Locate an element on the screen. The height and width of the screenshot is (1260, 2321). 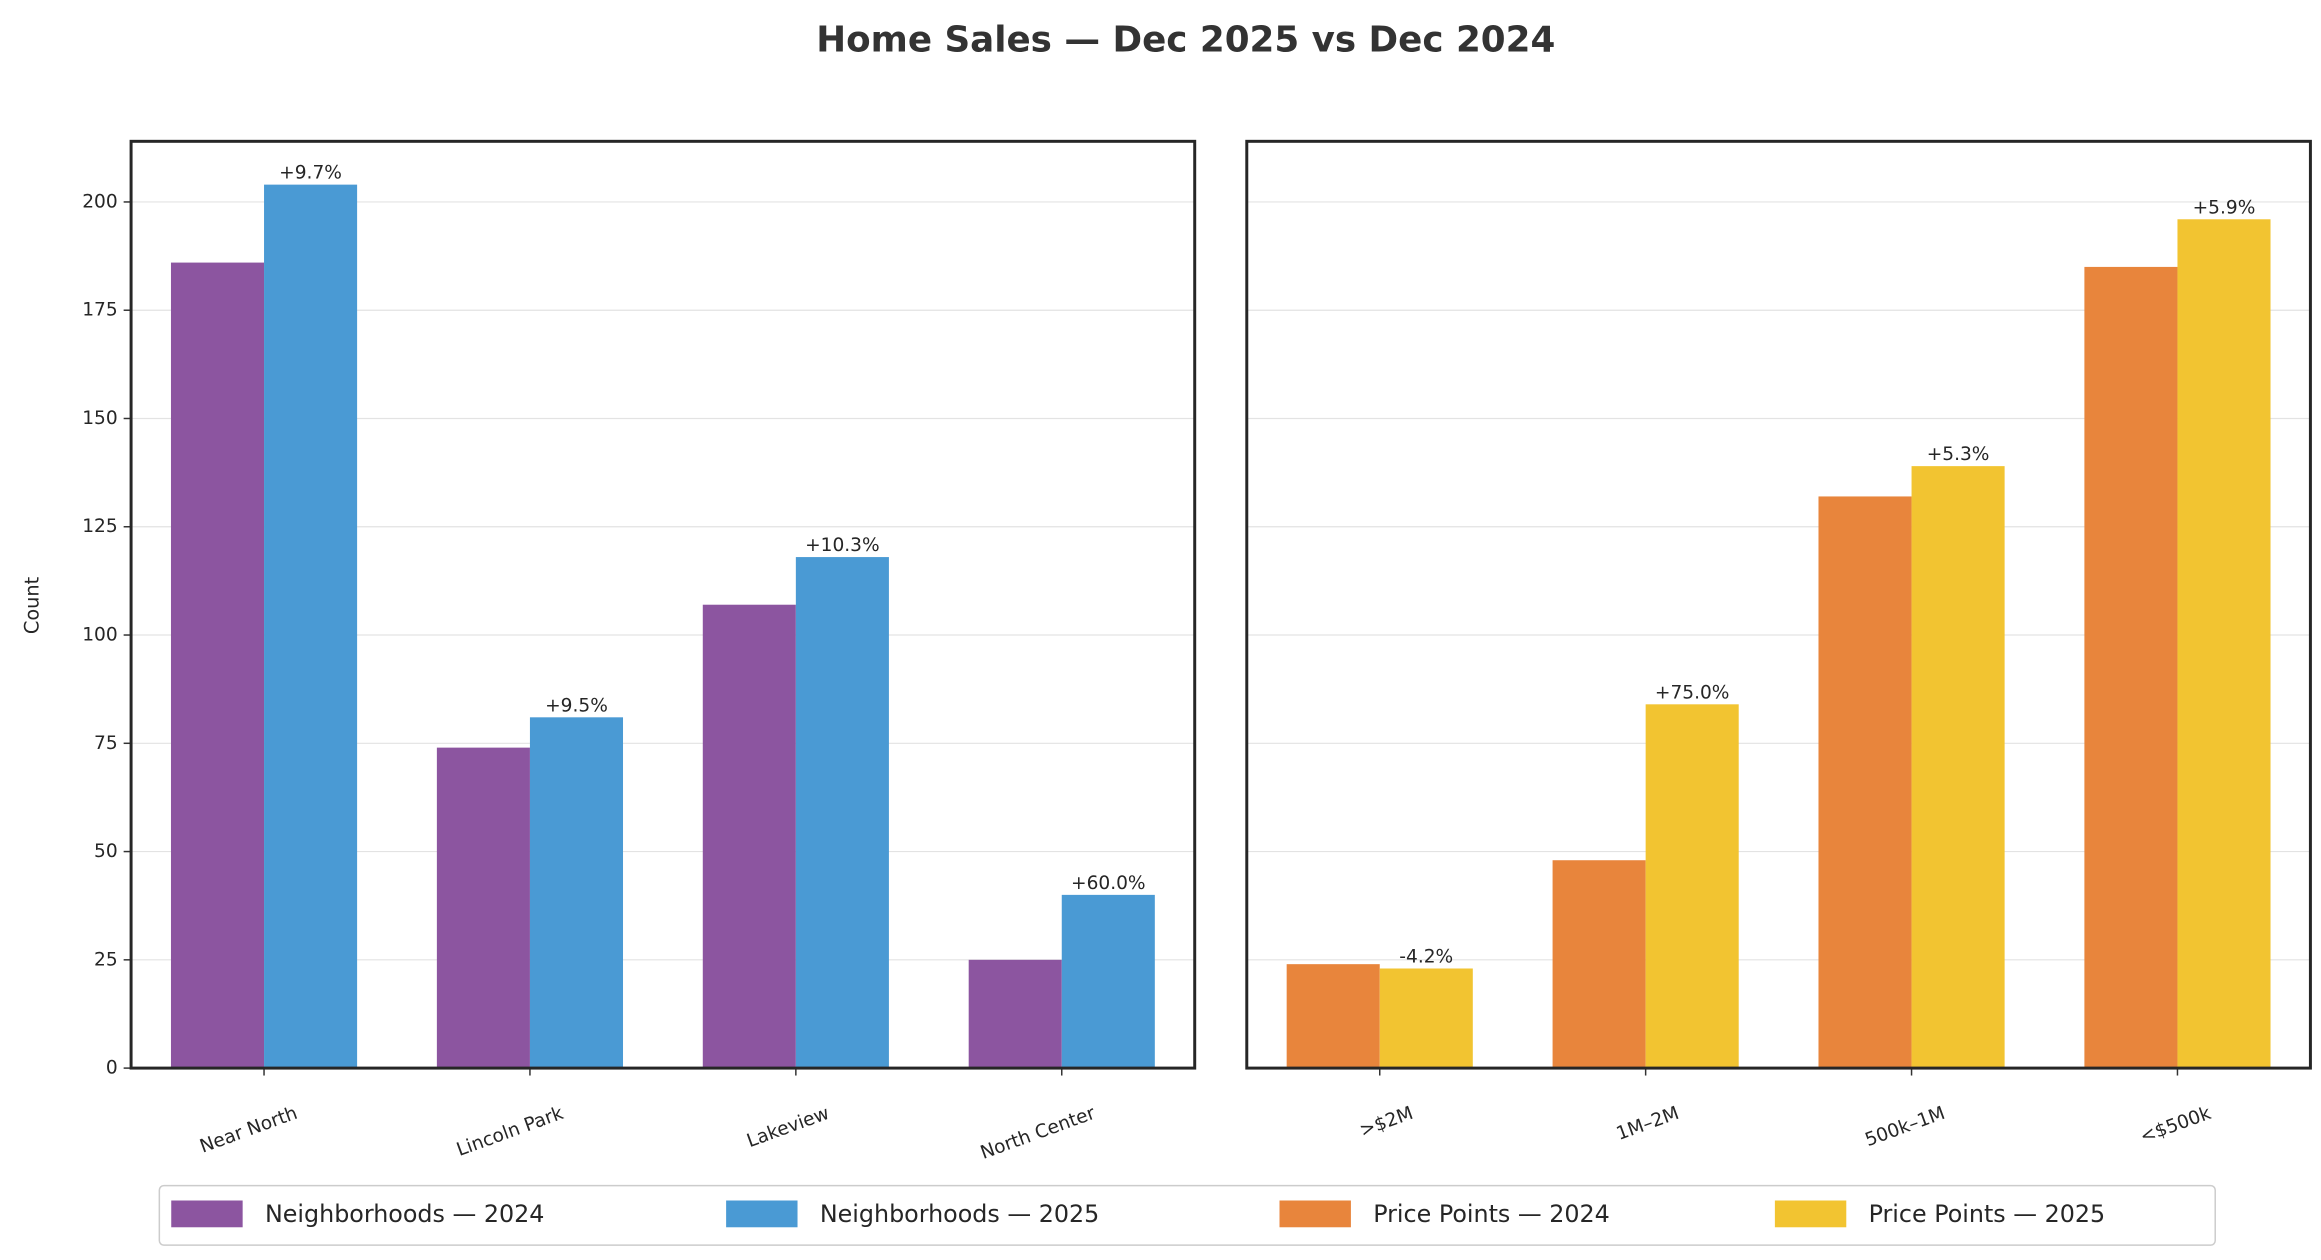
x-tick-label: <$500k is located at coordinates (2175, 1125).